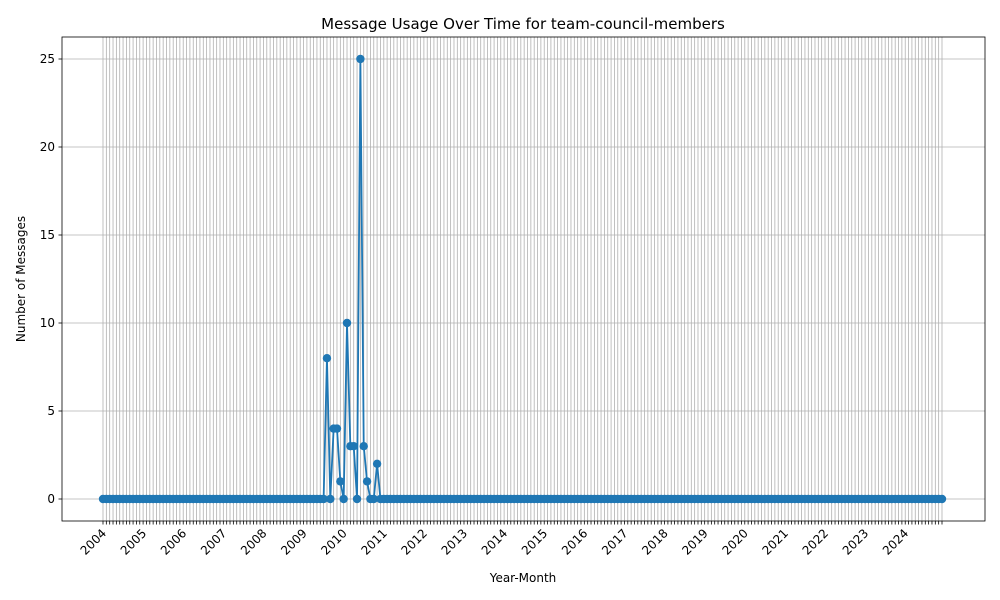  Describe the element at coordinates (775, 541) in the screenshot. I see `x-tick-label: 2021` at that location.